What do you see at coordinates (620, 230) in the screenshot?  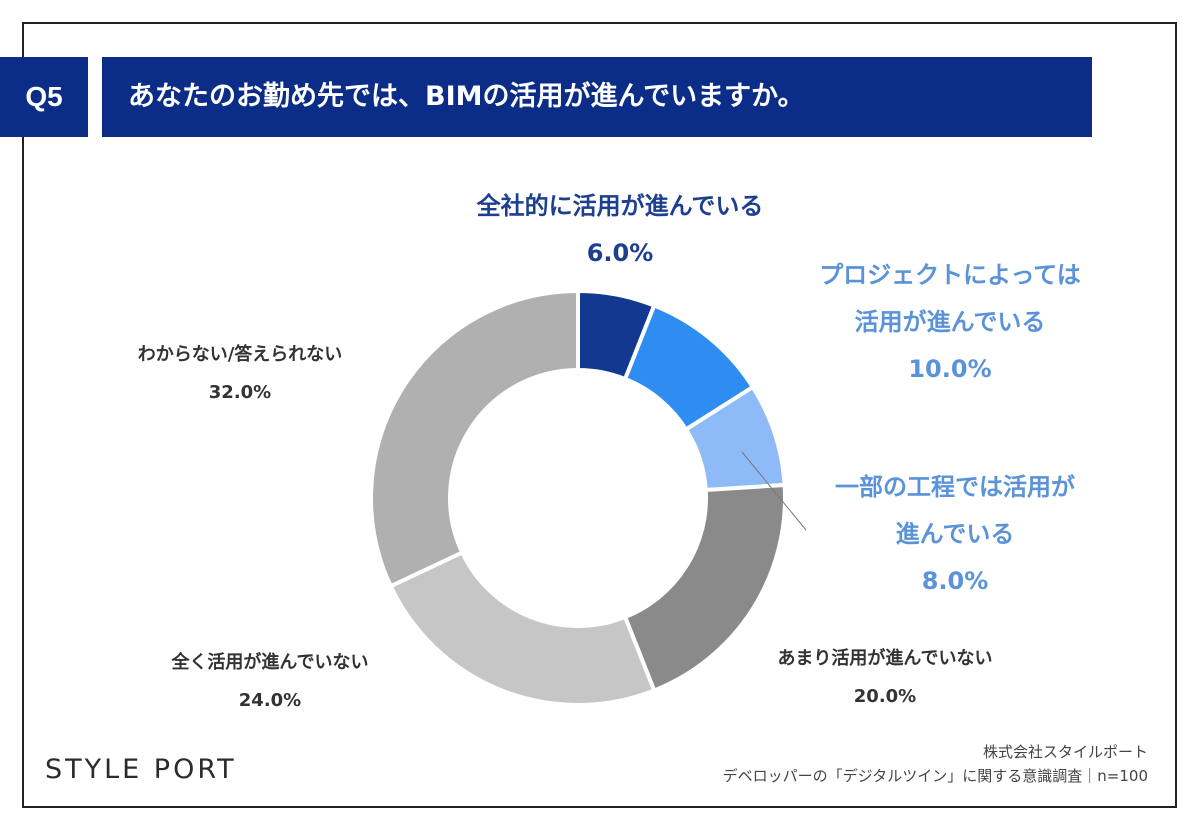 I see `label-slice-0: 全社的に活用が進んでいる 6.0%` at bounding box center [620, 230].